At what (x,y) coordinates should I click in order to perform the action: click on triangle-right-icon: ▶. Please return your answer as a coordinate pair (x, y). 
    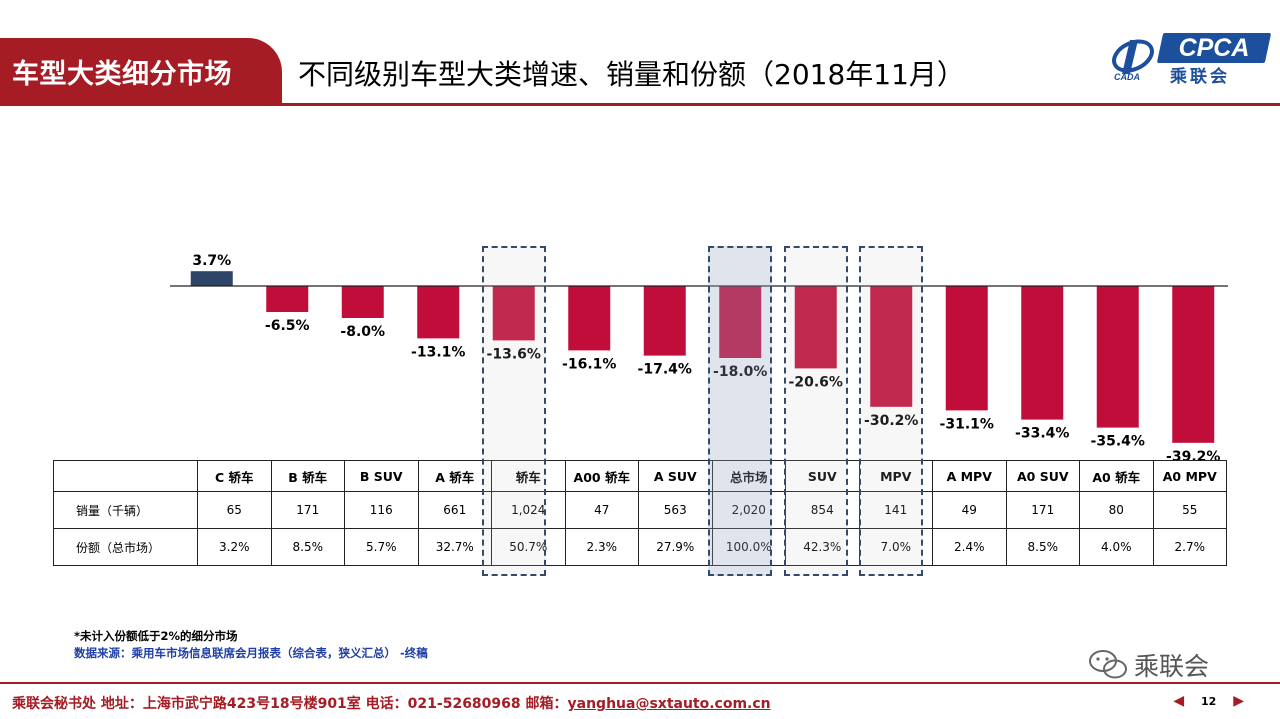
    Looking at the image, I should click on (1238, 701).